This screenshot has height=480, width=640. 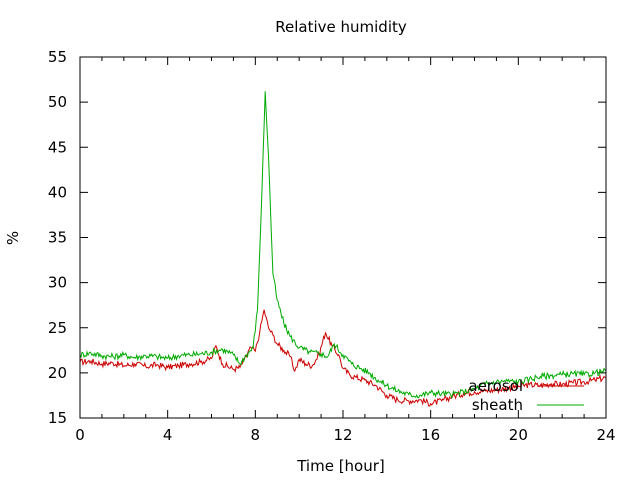 What do you see at coordinates (605, 435) in the screenshot?
I see `x-tick-label: 24` at bounding box center [605, 435].